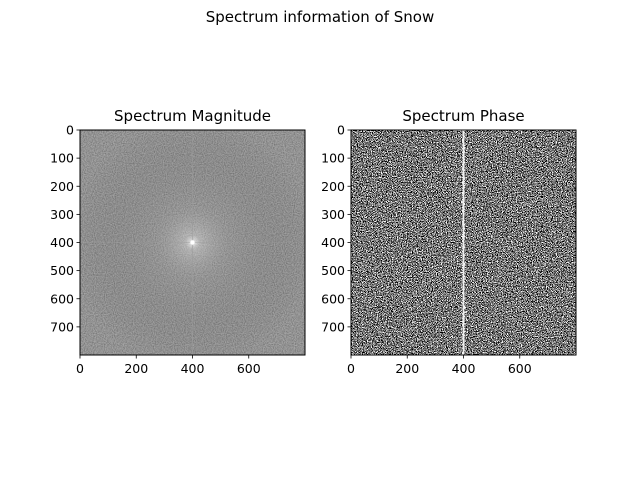 The image size is (640, 480). Describe the element at coordinates (62, 270) in the screenshot. I see `magnitude-ytick-label: 500` at that location.